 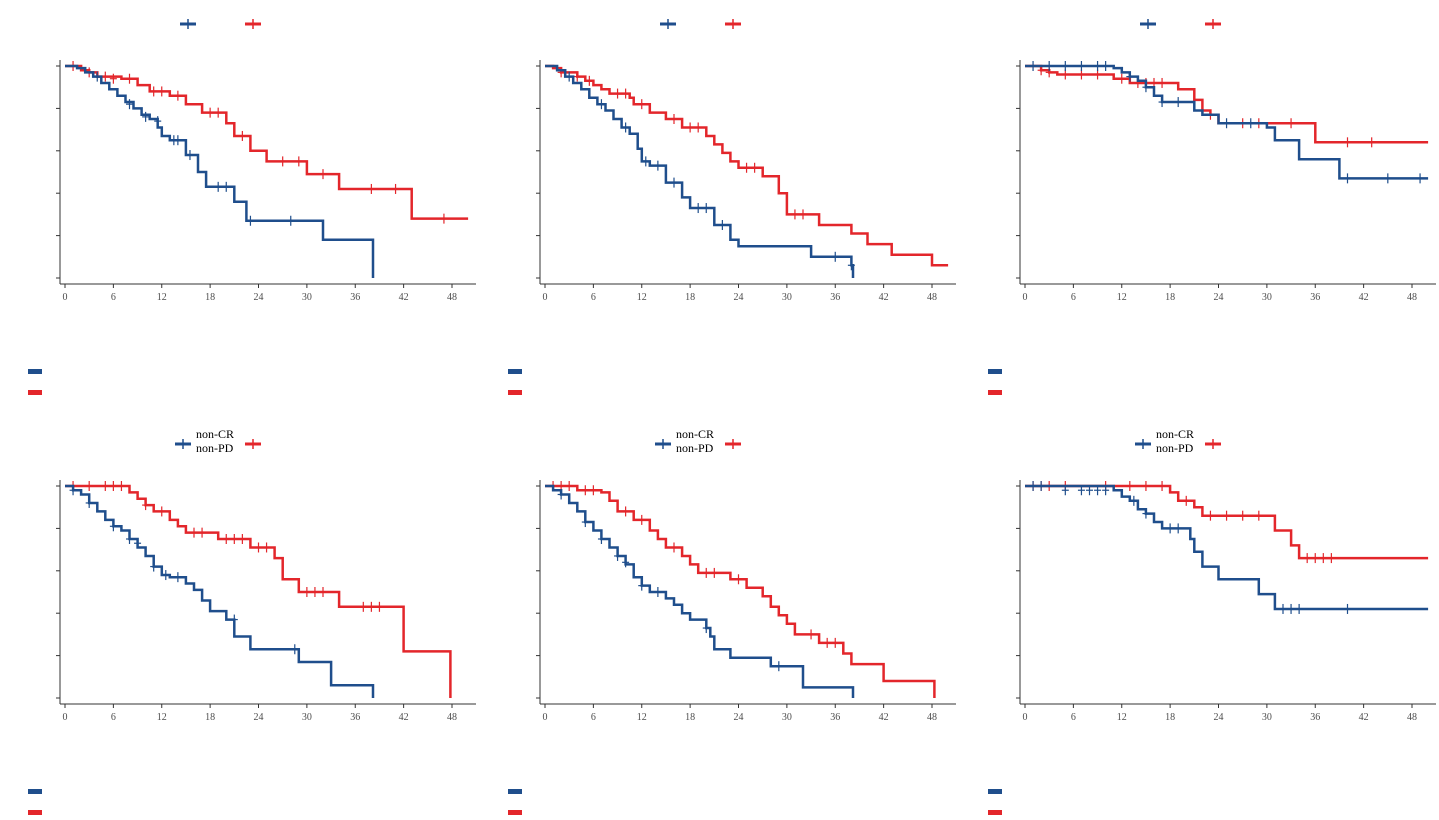 I want to click on panel-f: non-CR non-PD 0 6 12 18 24 30 36 42 48, so click(x=1212, y=621).